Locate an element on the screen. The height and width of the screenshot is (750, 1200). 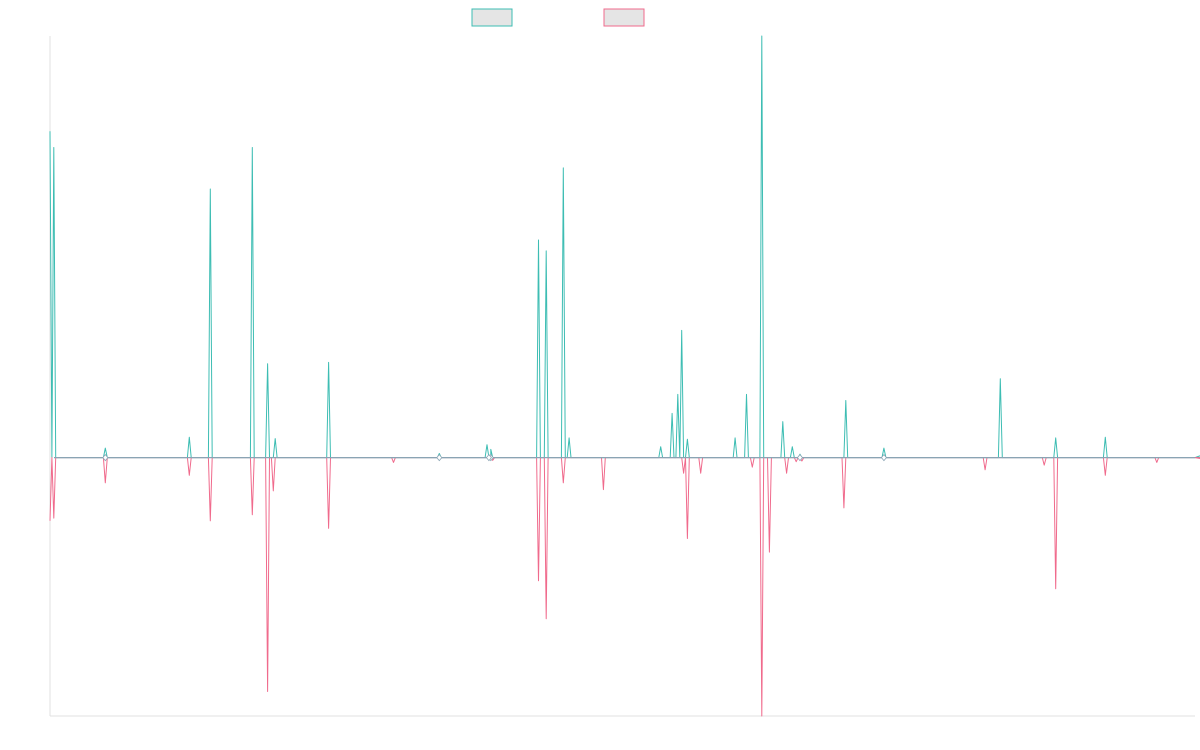
legend is located at coordinates (558, 17).